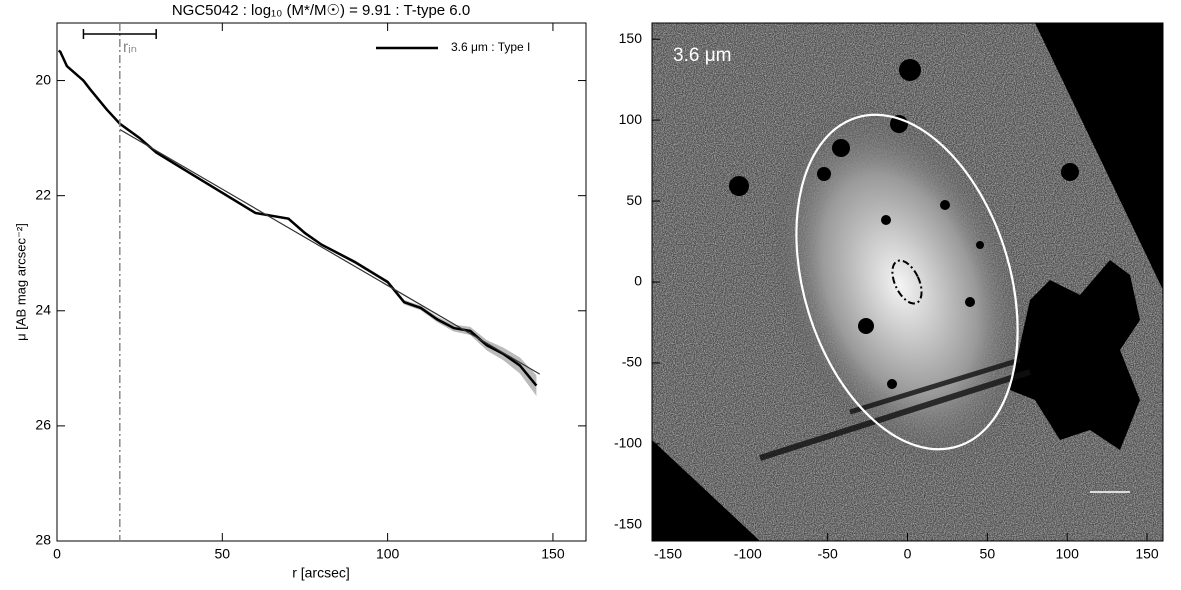 The height and width of the screenshot is (590, 1181). What do you see at coordinates (634, 200) in the screenshot?
I see `y-tick-label: 50` at bounding box center [634, 200].